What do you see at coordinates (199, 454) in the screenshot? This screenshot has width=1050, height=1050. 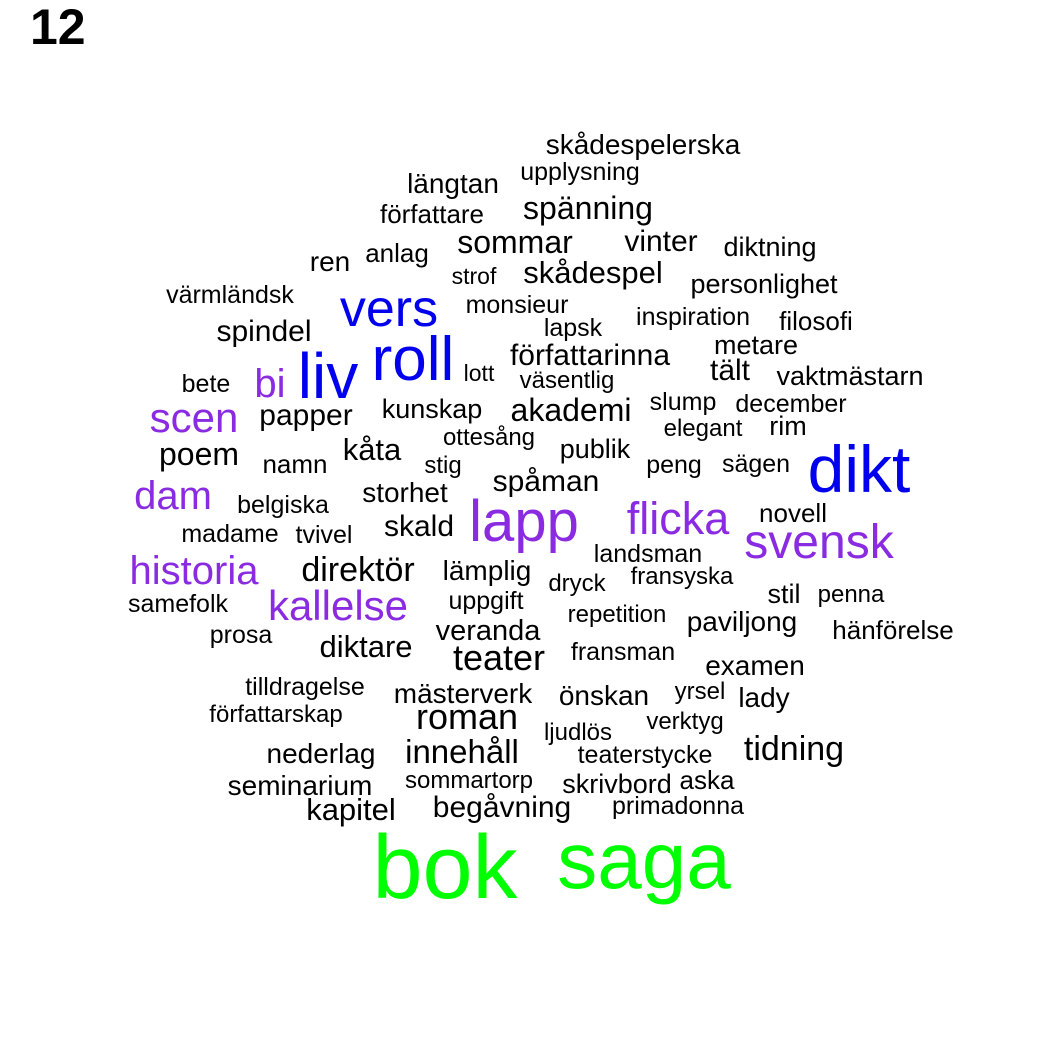 I see `cloud-word: poem` at bounding box center [199, 454].